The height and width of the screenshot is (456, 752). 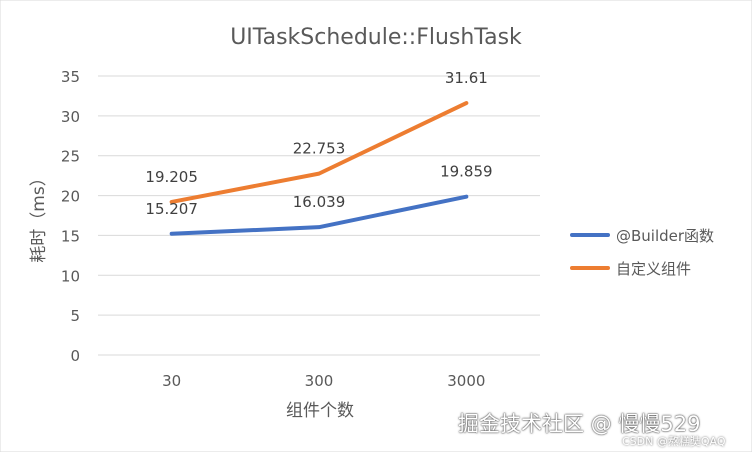 What do you see at coordinates (319, 202) in the screenshot?
I see `data-label: 16.039` at bounding box center [319, 202].